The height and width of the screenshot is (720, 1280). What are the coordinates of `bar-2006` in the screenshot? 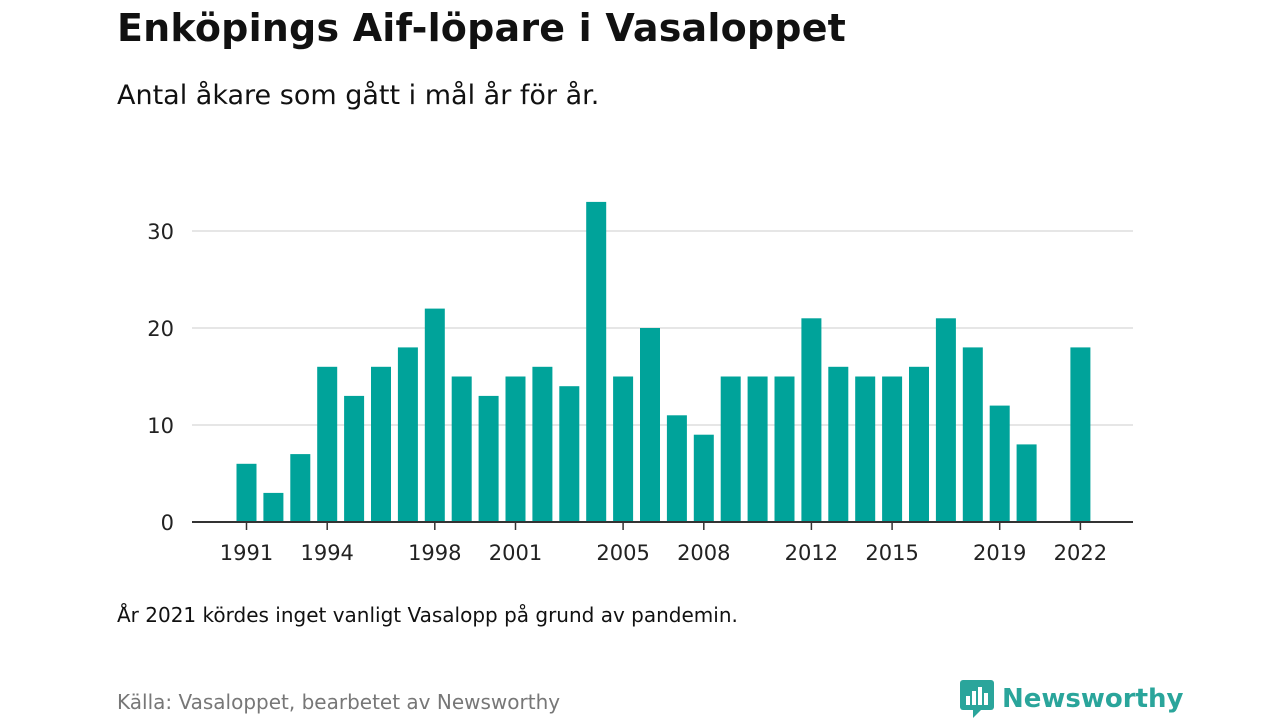 It's located at (650, 425).